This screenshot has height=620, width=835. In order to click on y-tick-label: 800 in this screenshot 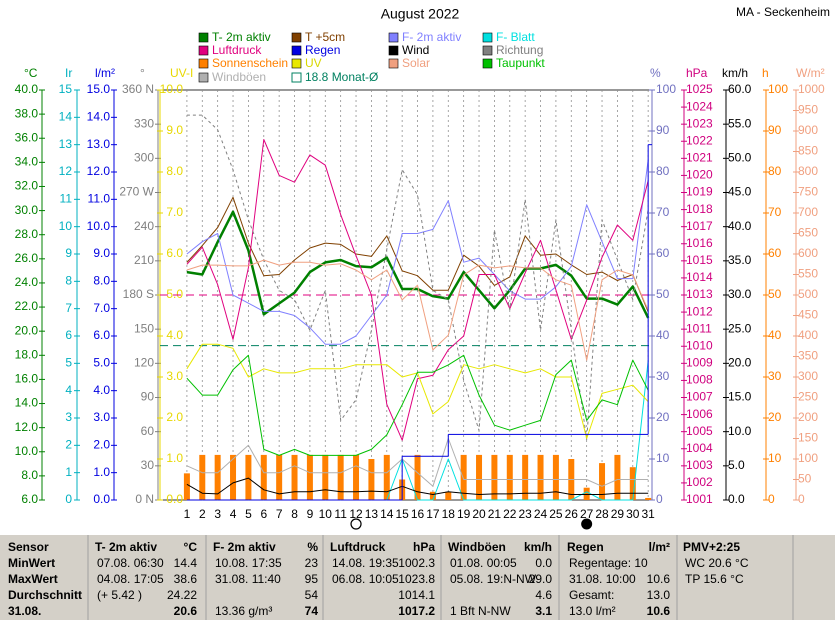, I will do `click(808, 171)`.